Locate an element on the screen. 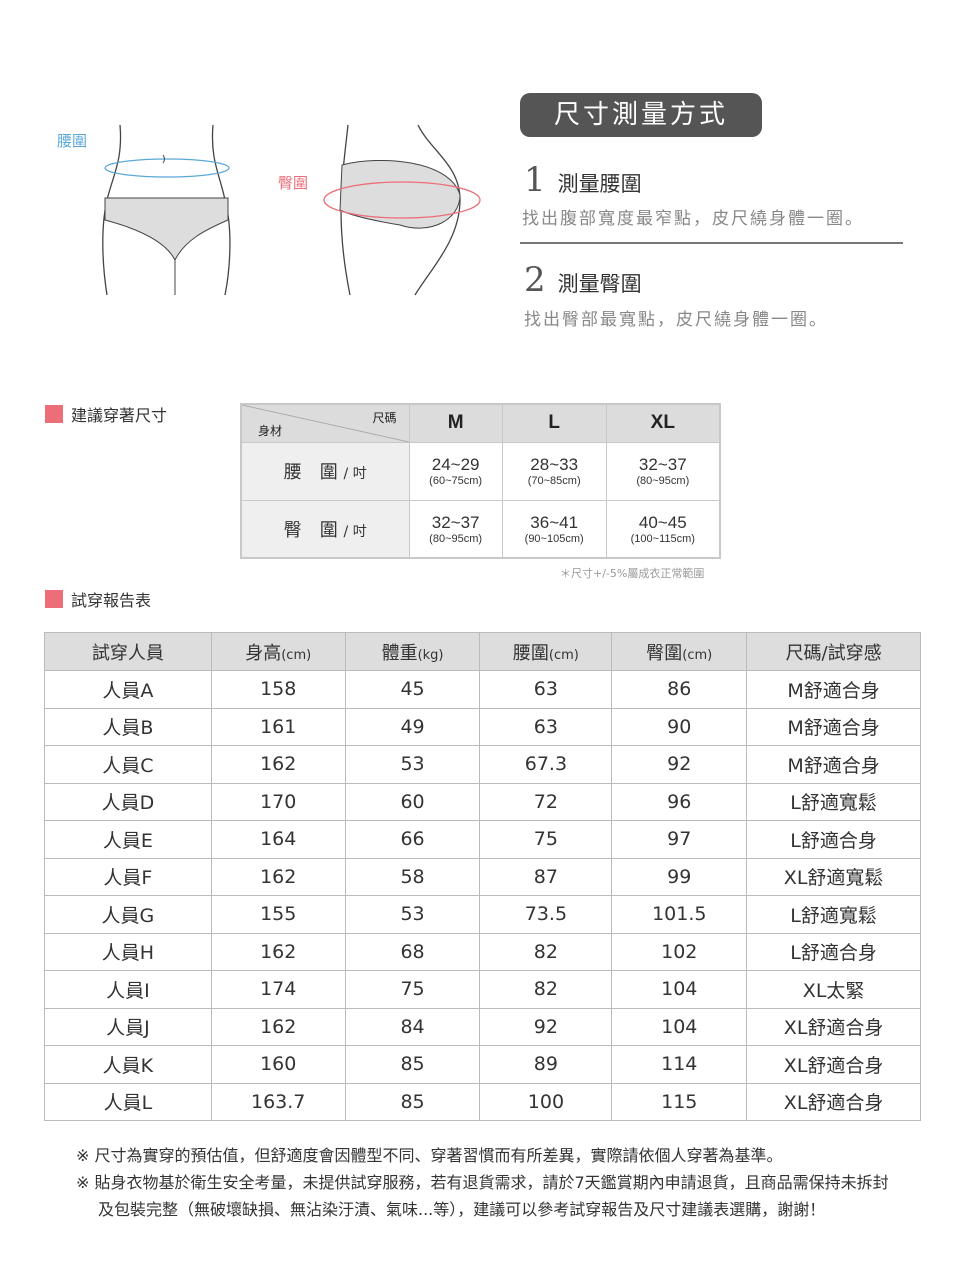 The height and width of the screenshot is (1288, 960). table-row: 人員D 170 60 72 96 L舒適寬鬆 is located at coordinates (482, 801).